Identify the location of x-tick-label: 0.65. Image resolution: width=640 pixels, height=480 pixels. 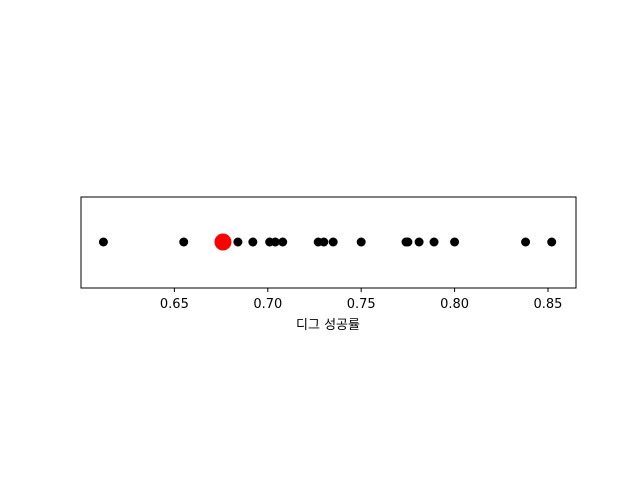
(174, 304).